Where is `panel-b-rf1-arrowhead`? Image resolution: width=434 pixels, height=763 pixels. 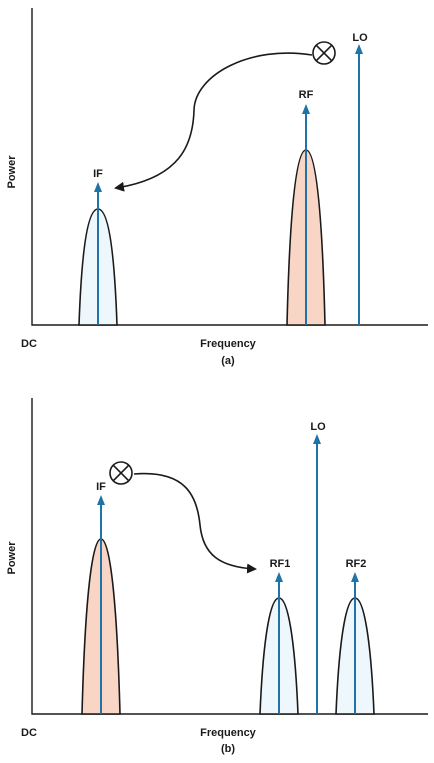
panel-b-rf1-arrowhead is located at coordinates (279, 577).